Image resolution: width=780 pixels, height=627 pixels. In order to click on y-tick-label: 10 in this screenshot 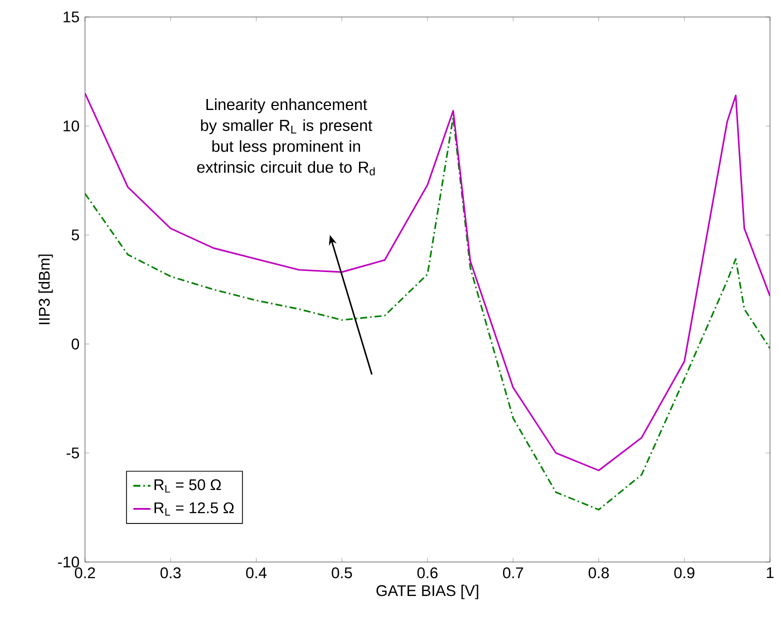, I will do `click(72, 126)`.